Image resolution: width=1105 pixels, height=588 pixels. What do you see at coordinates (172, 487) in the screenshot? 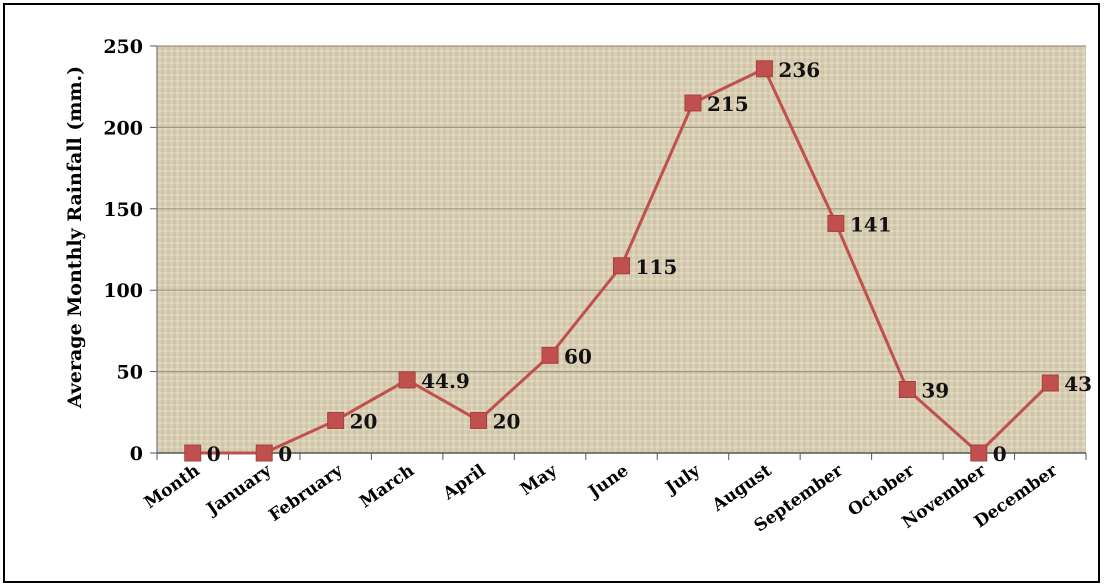
I see `x-tick-label: Month` at bounding box center [172, 487].